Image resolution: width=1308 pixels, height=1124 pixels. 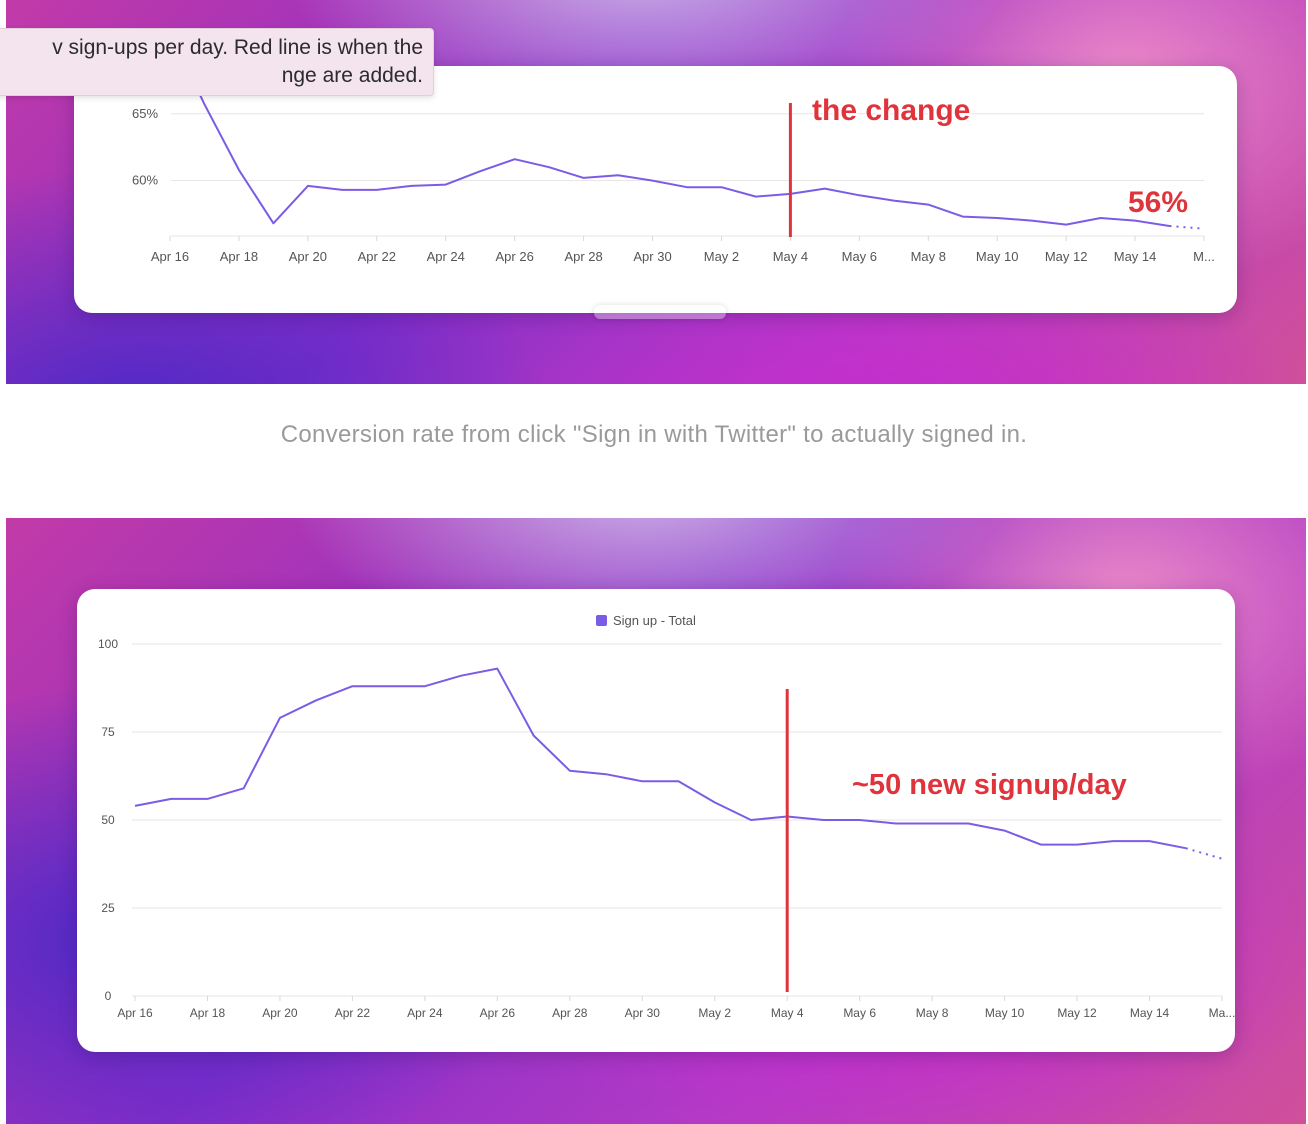 What do you see at coordinates (989, 785) in the screenshot?
I see `change-annotation: ~50 new signup/day` at bounding box center [989, 785].